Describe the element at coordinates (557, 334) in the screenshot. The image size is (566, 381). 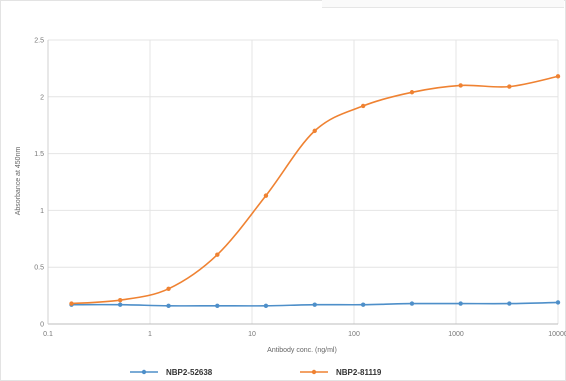
I see `x-tick-label: 10000` at that location.